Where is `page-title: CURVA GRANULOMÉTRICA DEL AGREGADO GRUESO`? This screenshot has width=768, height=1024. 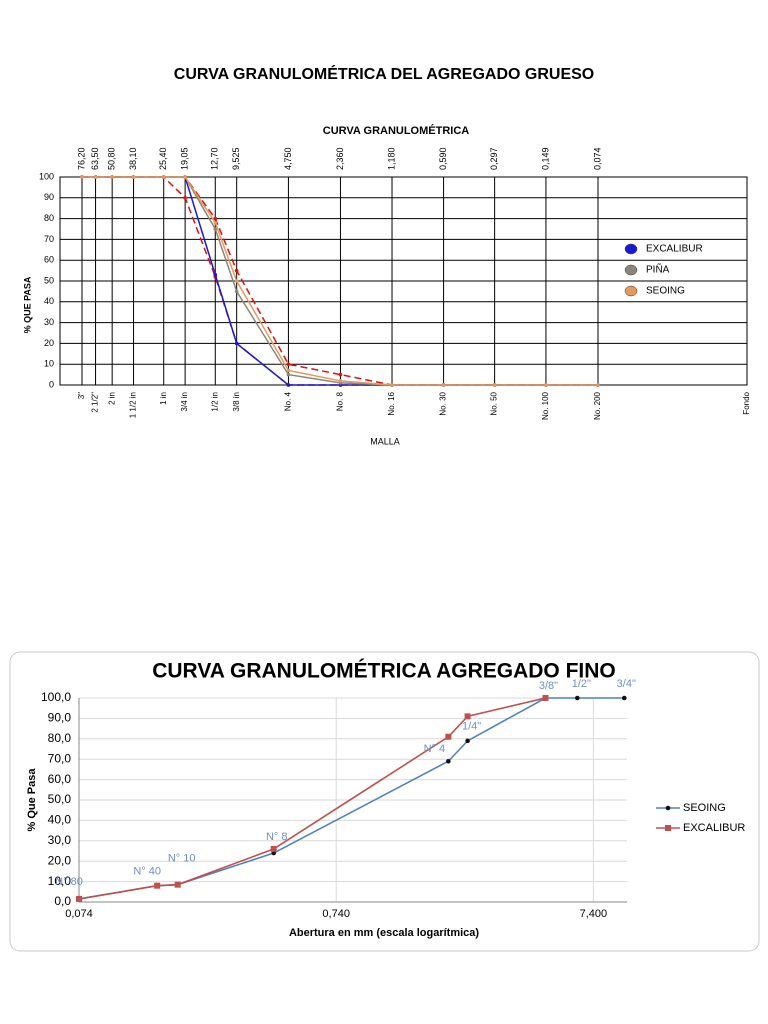
page-title: CURVA GRANULOMÉTRICA DEL AGREGADO GRUESO is located at coordinates (384, 73).